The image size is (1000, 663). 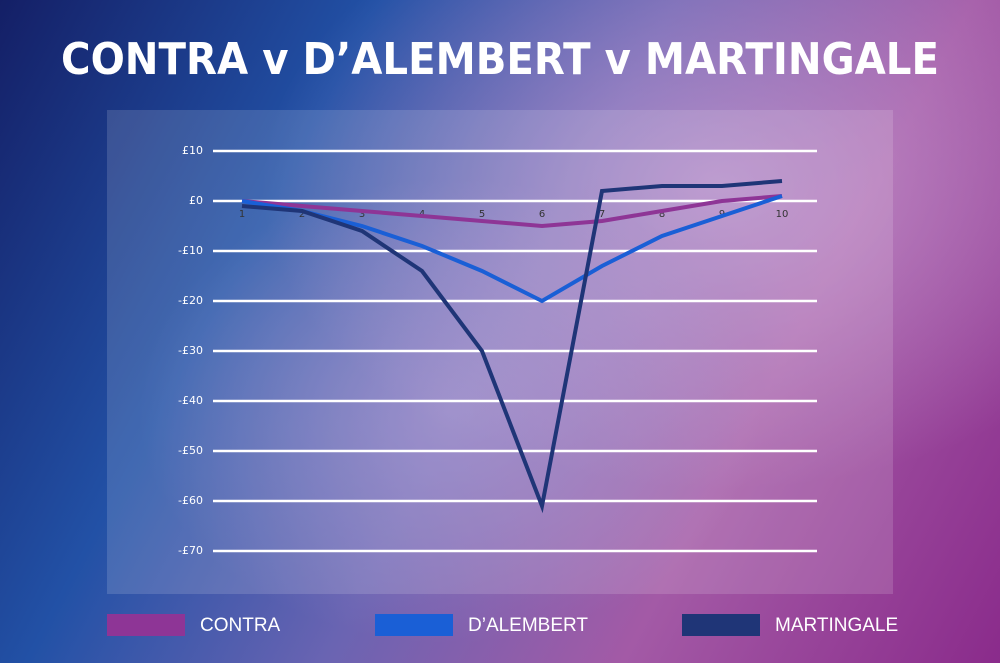 I want to click on y-tick-label: £0, so click(x=196, y=200).